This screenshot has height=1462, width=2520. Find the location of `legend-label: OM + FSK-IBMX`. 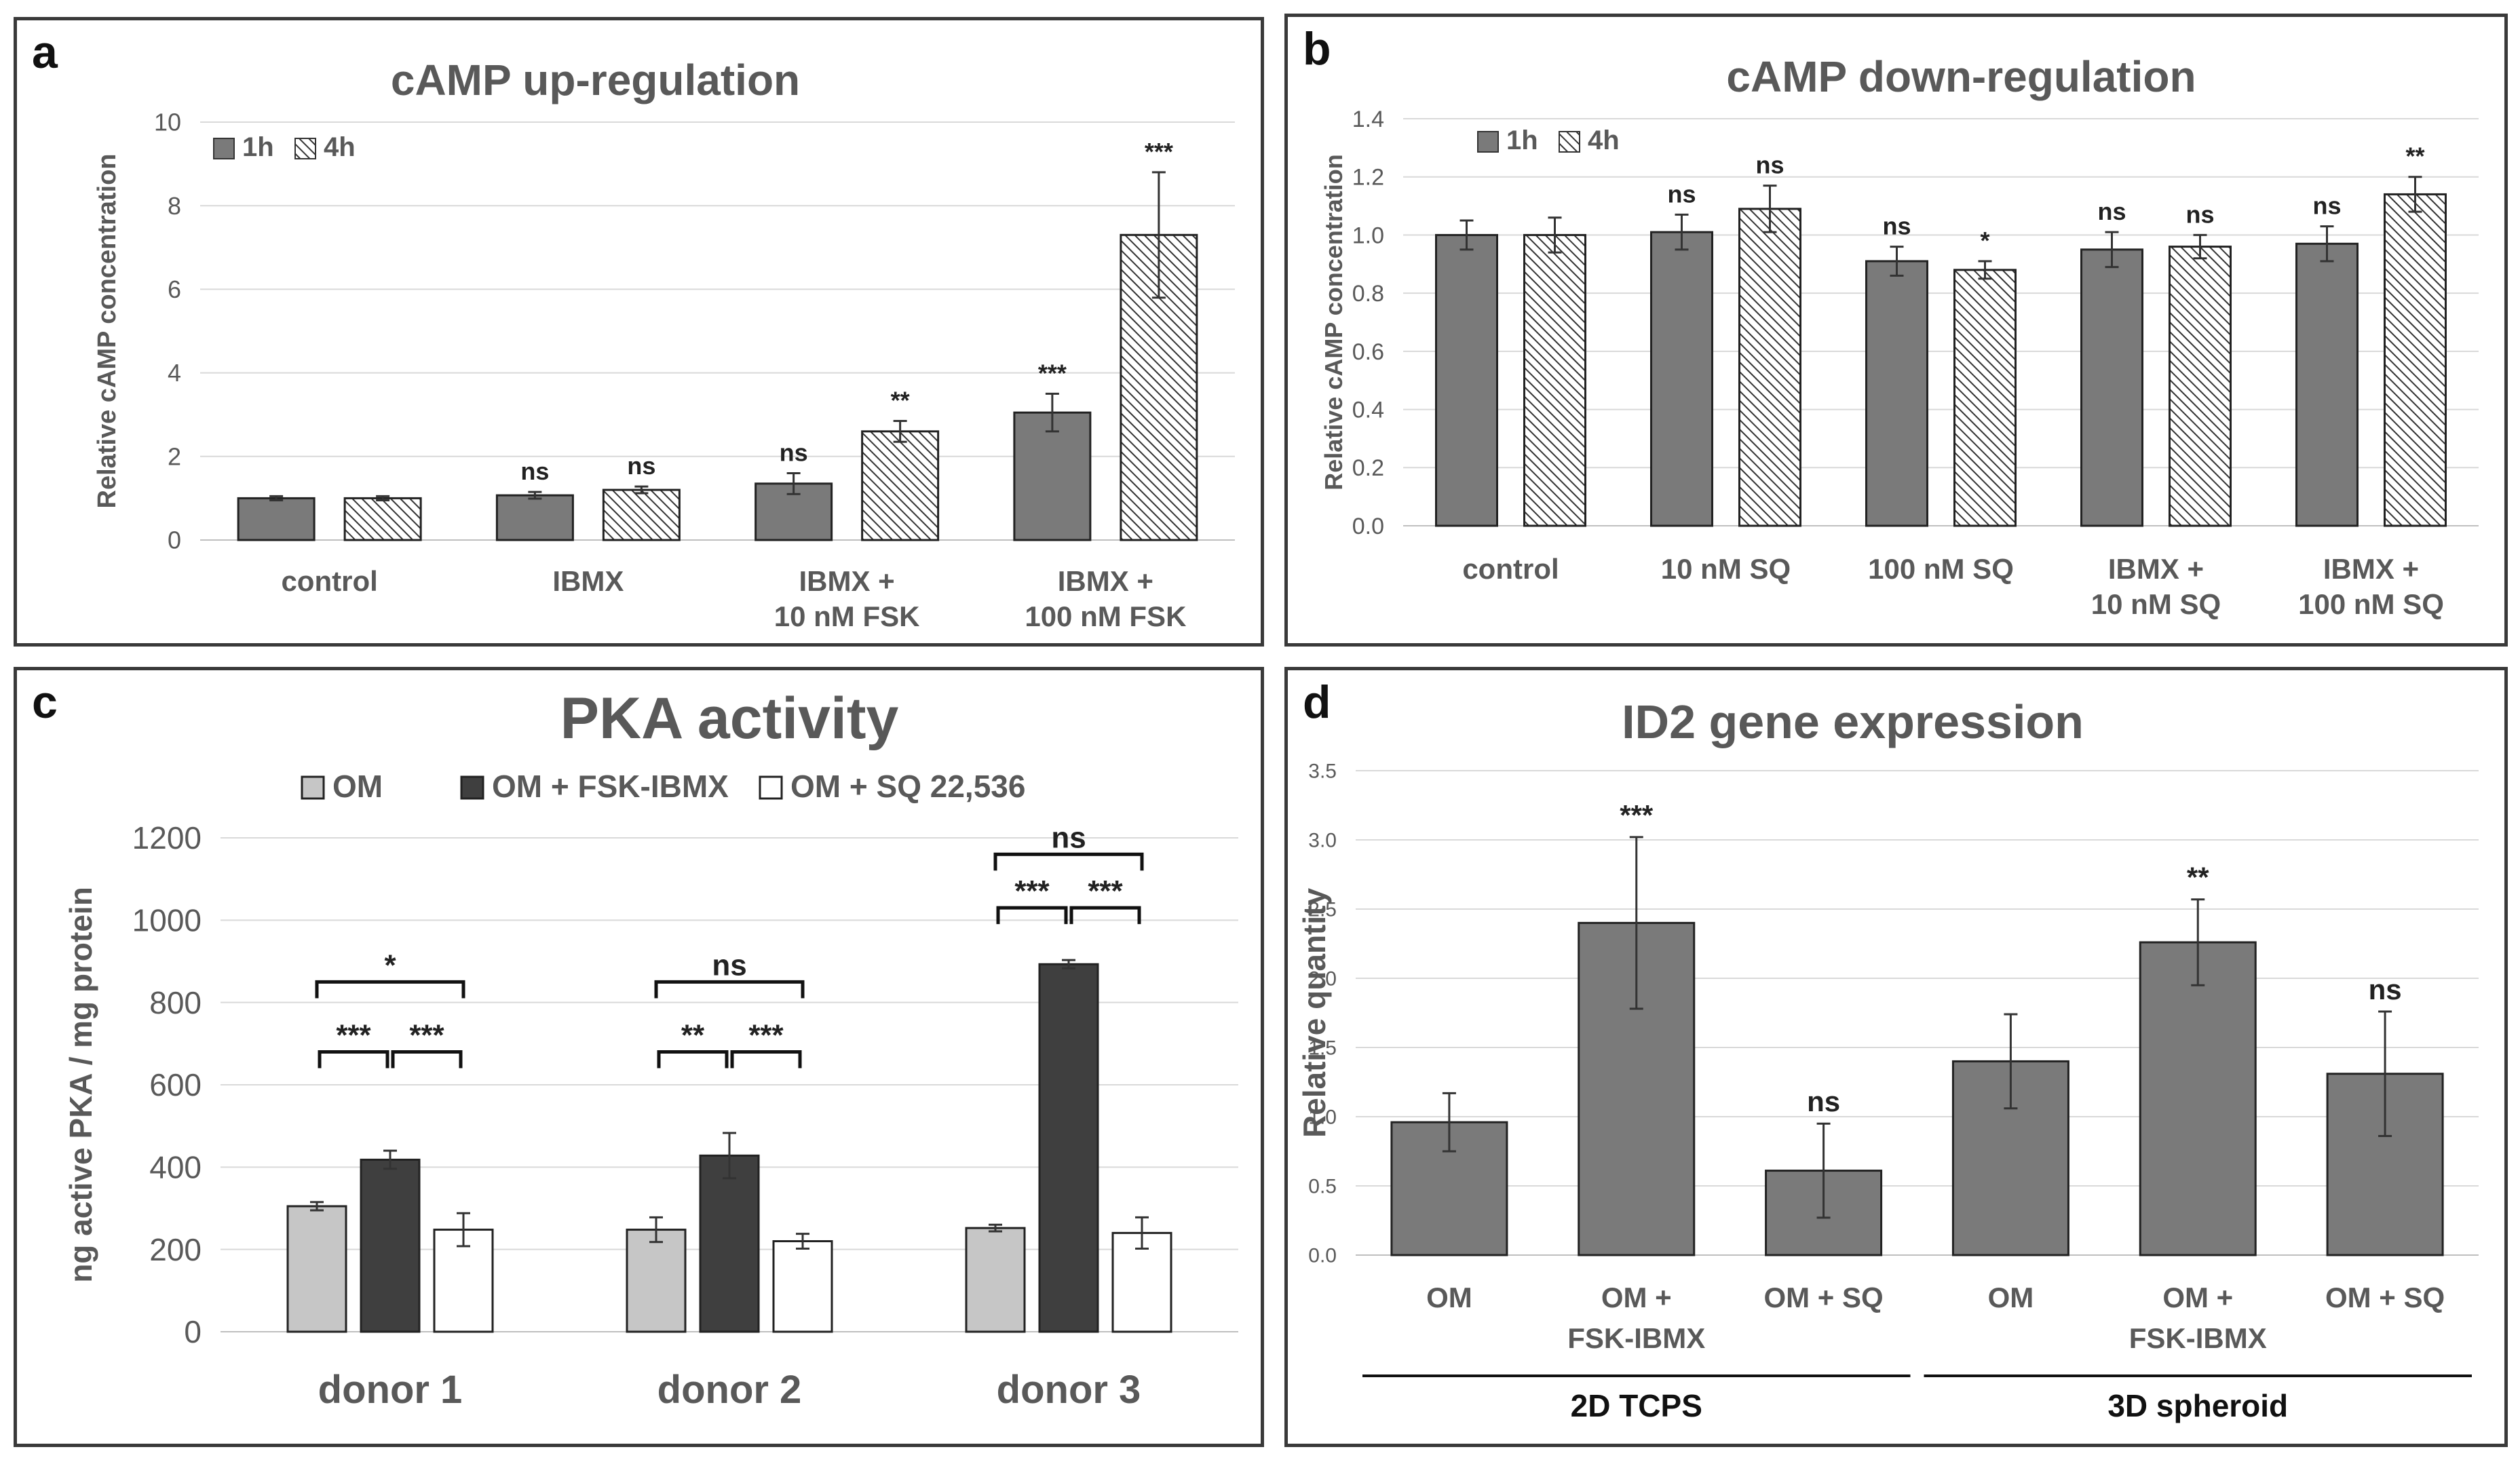

legend-label: OM + FSK-IBMX is located at coordinates (610, 786).